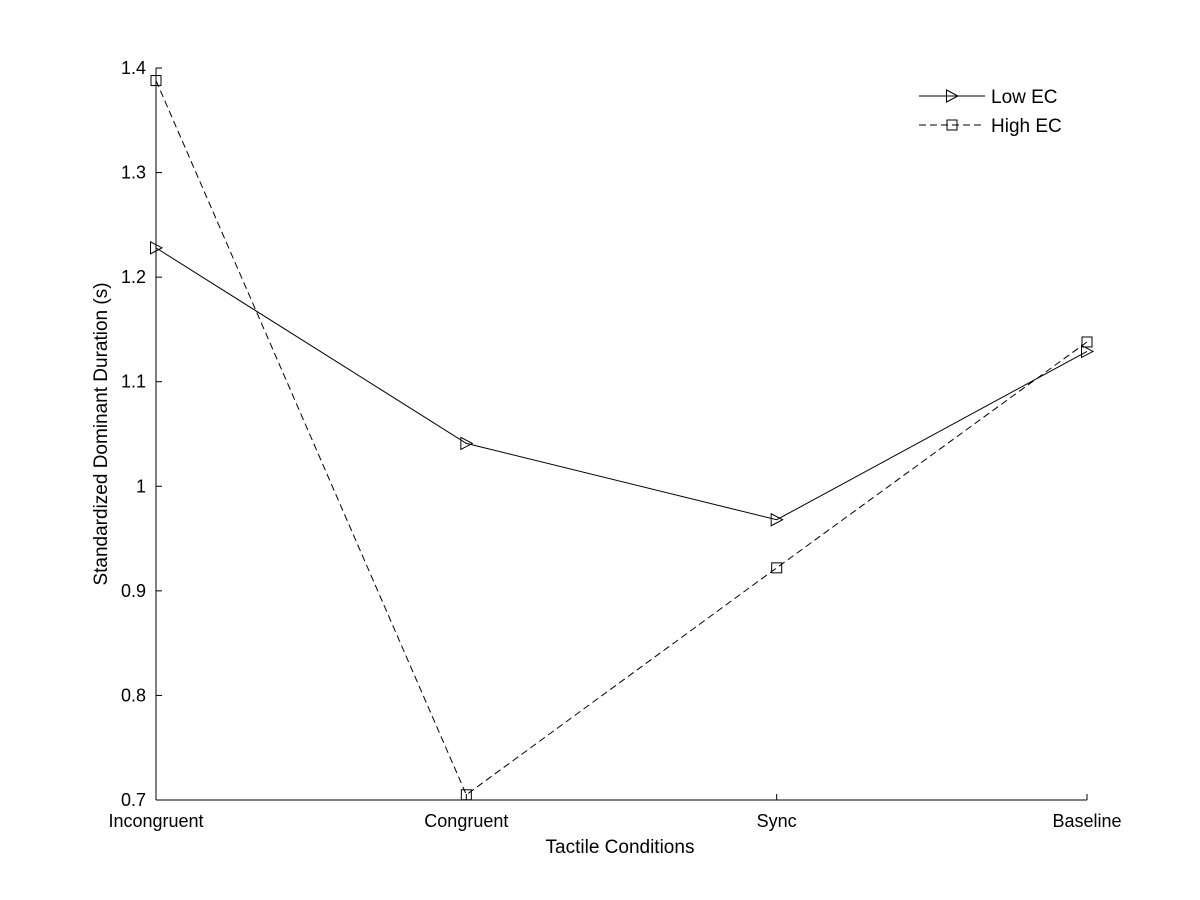 This screenshot has width=1200, height=900. I want to click on x-tick-label: Baseline, so click(1086, 821).